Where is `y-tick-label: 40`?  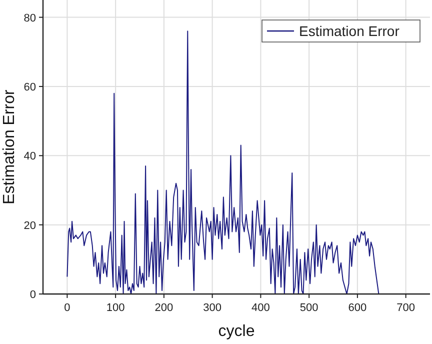
y-tick-label: 40 is located at coordinates (30, 156).